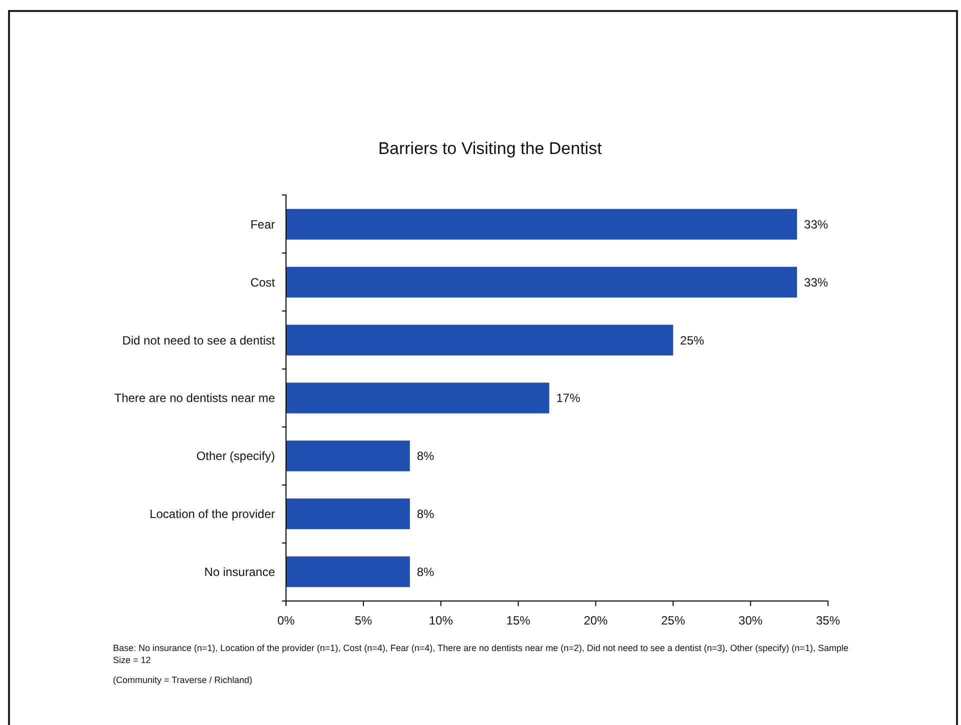 This screenshot has height=725, width=961. I want to click on data-label: 25%, so click(692, 340).